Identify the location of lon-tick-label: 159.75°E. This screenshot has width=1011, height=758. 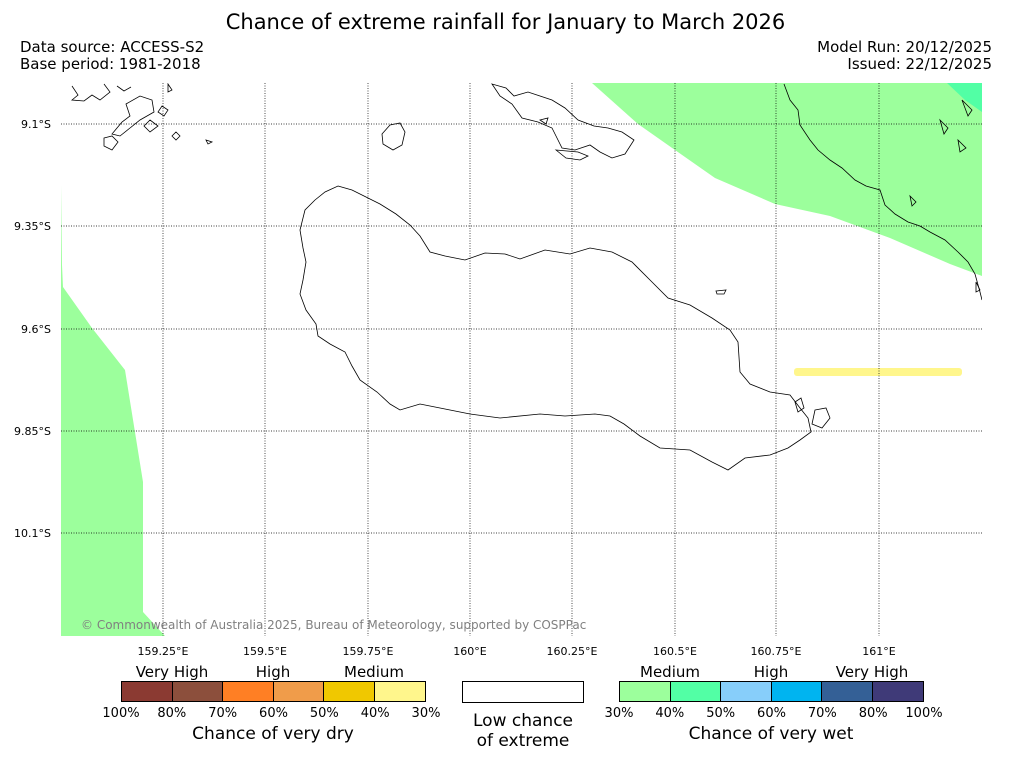
(368, 651).